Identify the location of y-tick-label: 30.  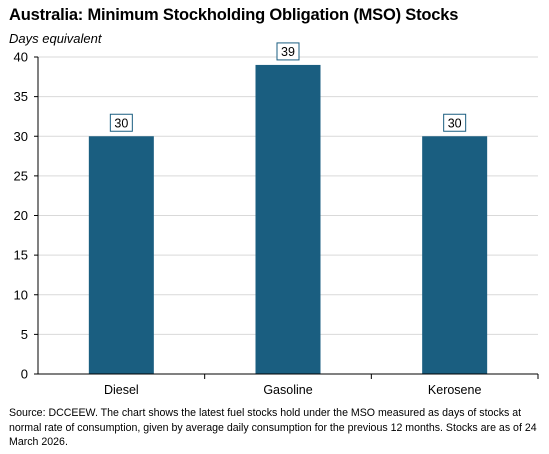
(21, 136).